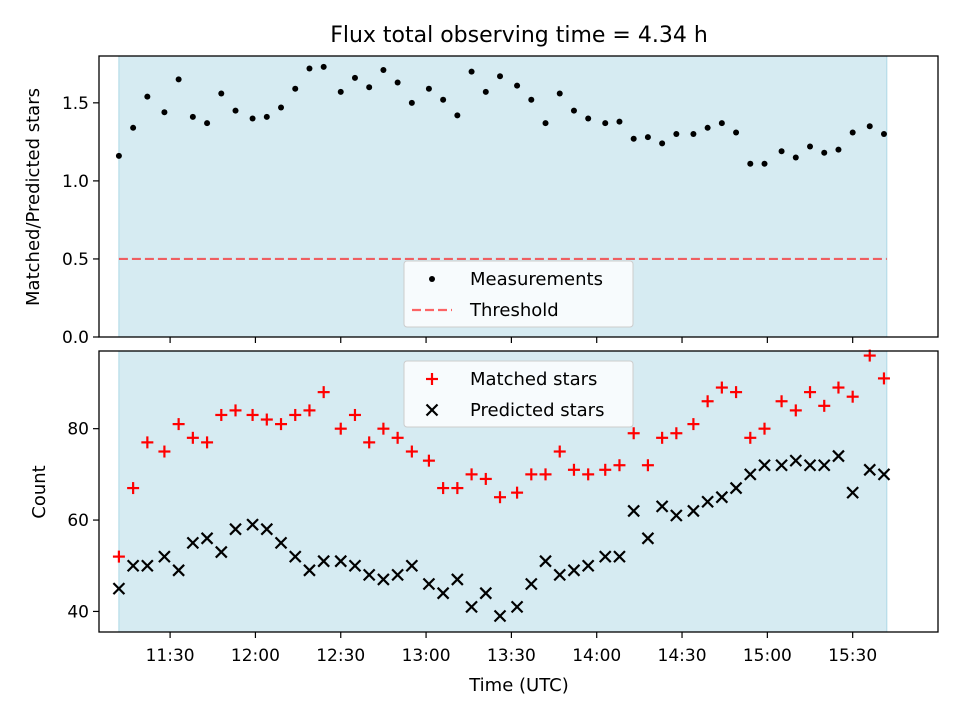 This screenshot has height=720, width=960. I want to click on x-tick-label: 12:00, so click(255, 656).